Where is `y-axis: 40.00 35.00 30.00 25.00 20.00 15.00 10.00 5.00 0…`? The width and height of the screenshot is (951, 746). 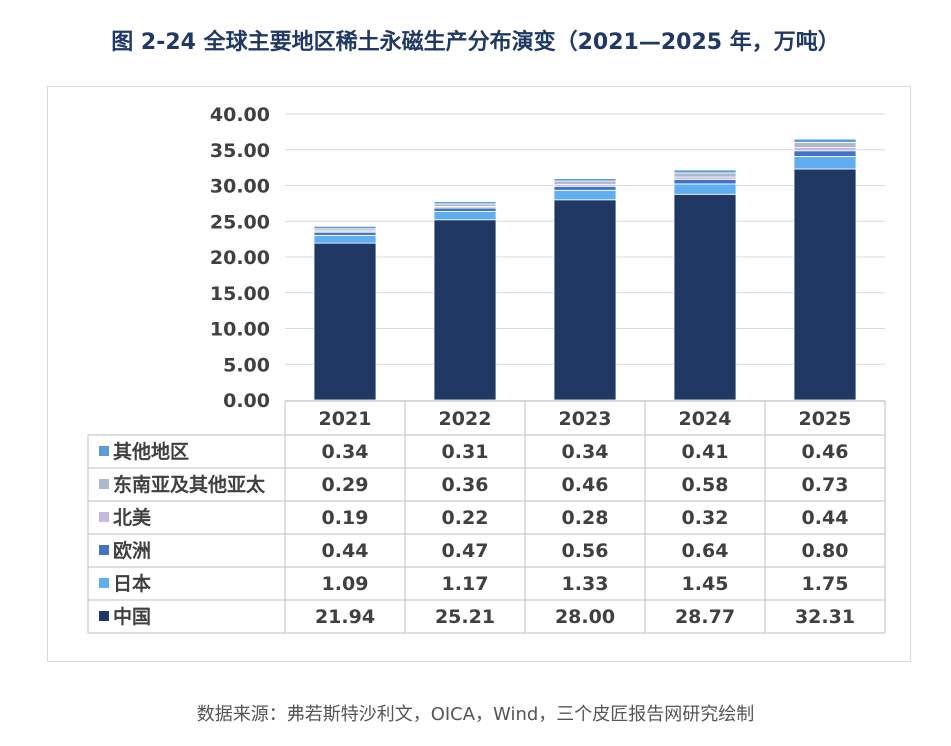
y-axis: 40.00 35.00 30.00 25.00 20.00 15.00 10.00 5.00 0… is located at coordinates (240, 258).